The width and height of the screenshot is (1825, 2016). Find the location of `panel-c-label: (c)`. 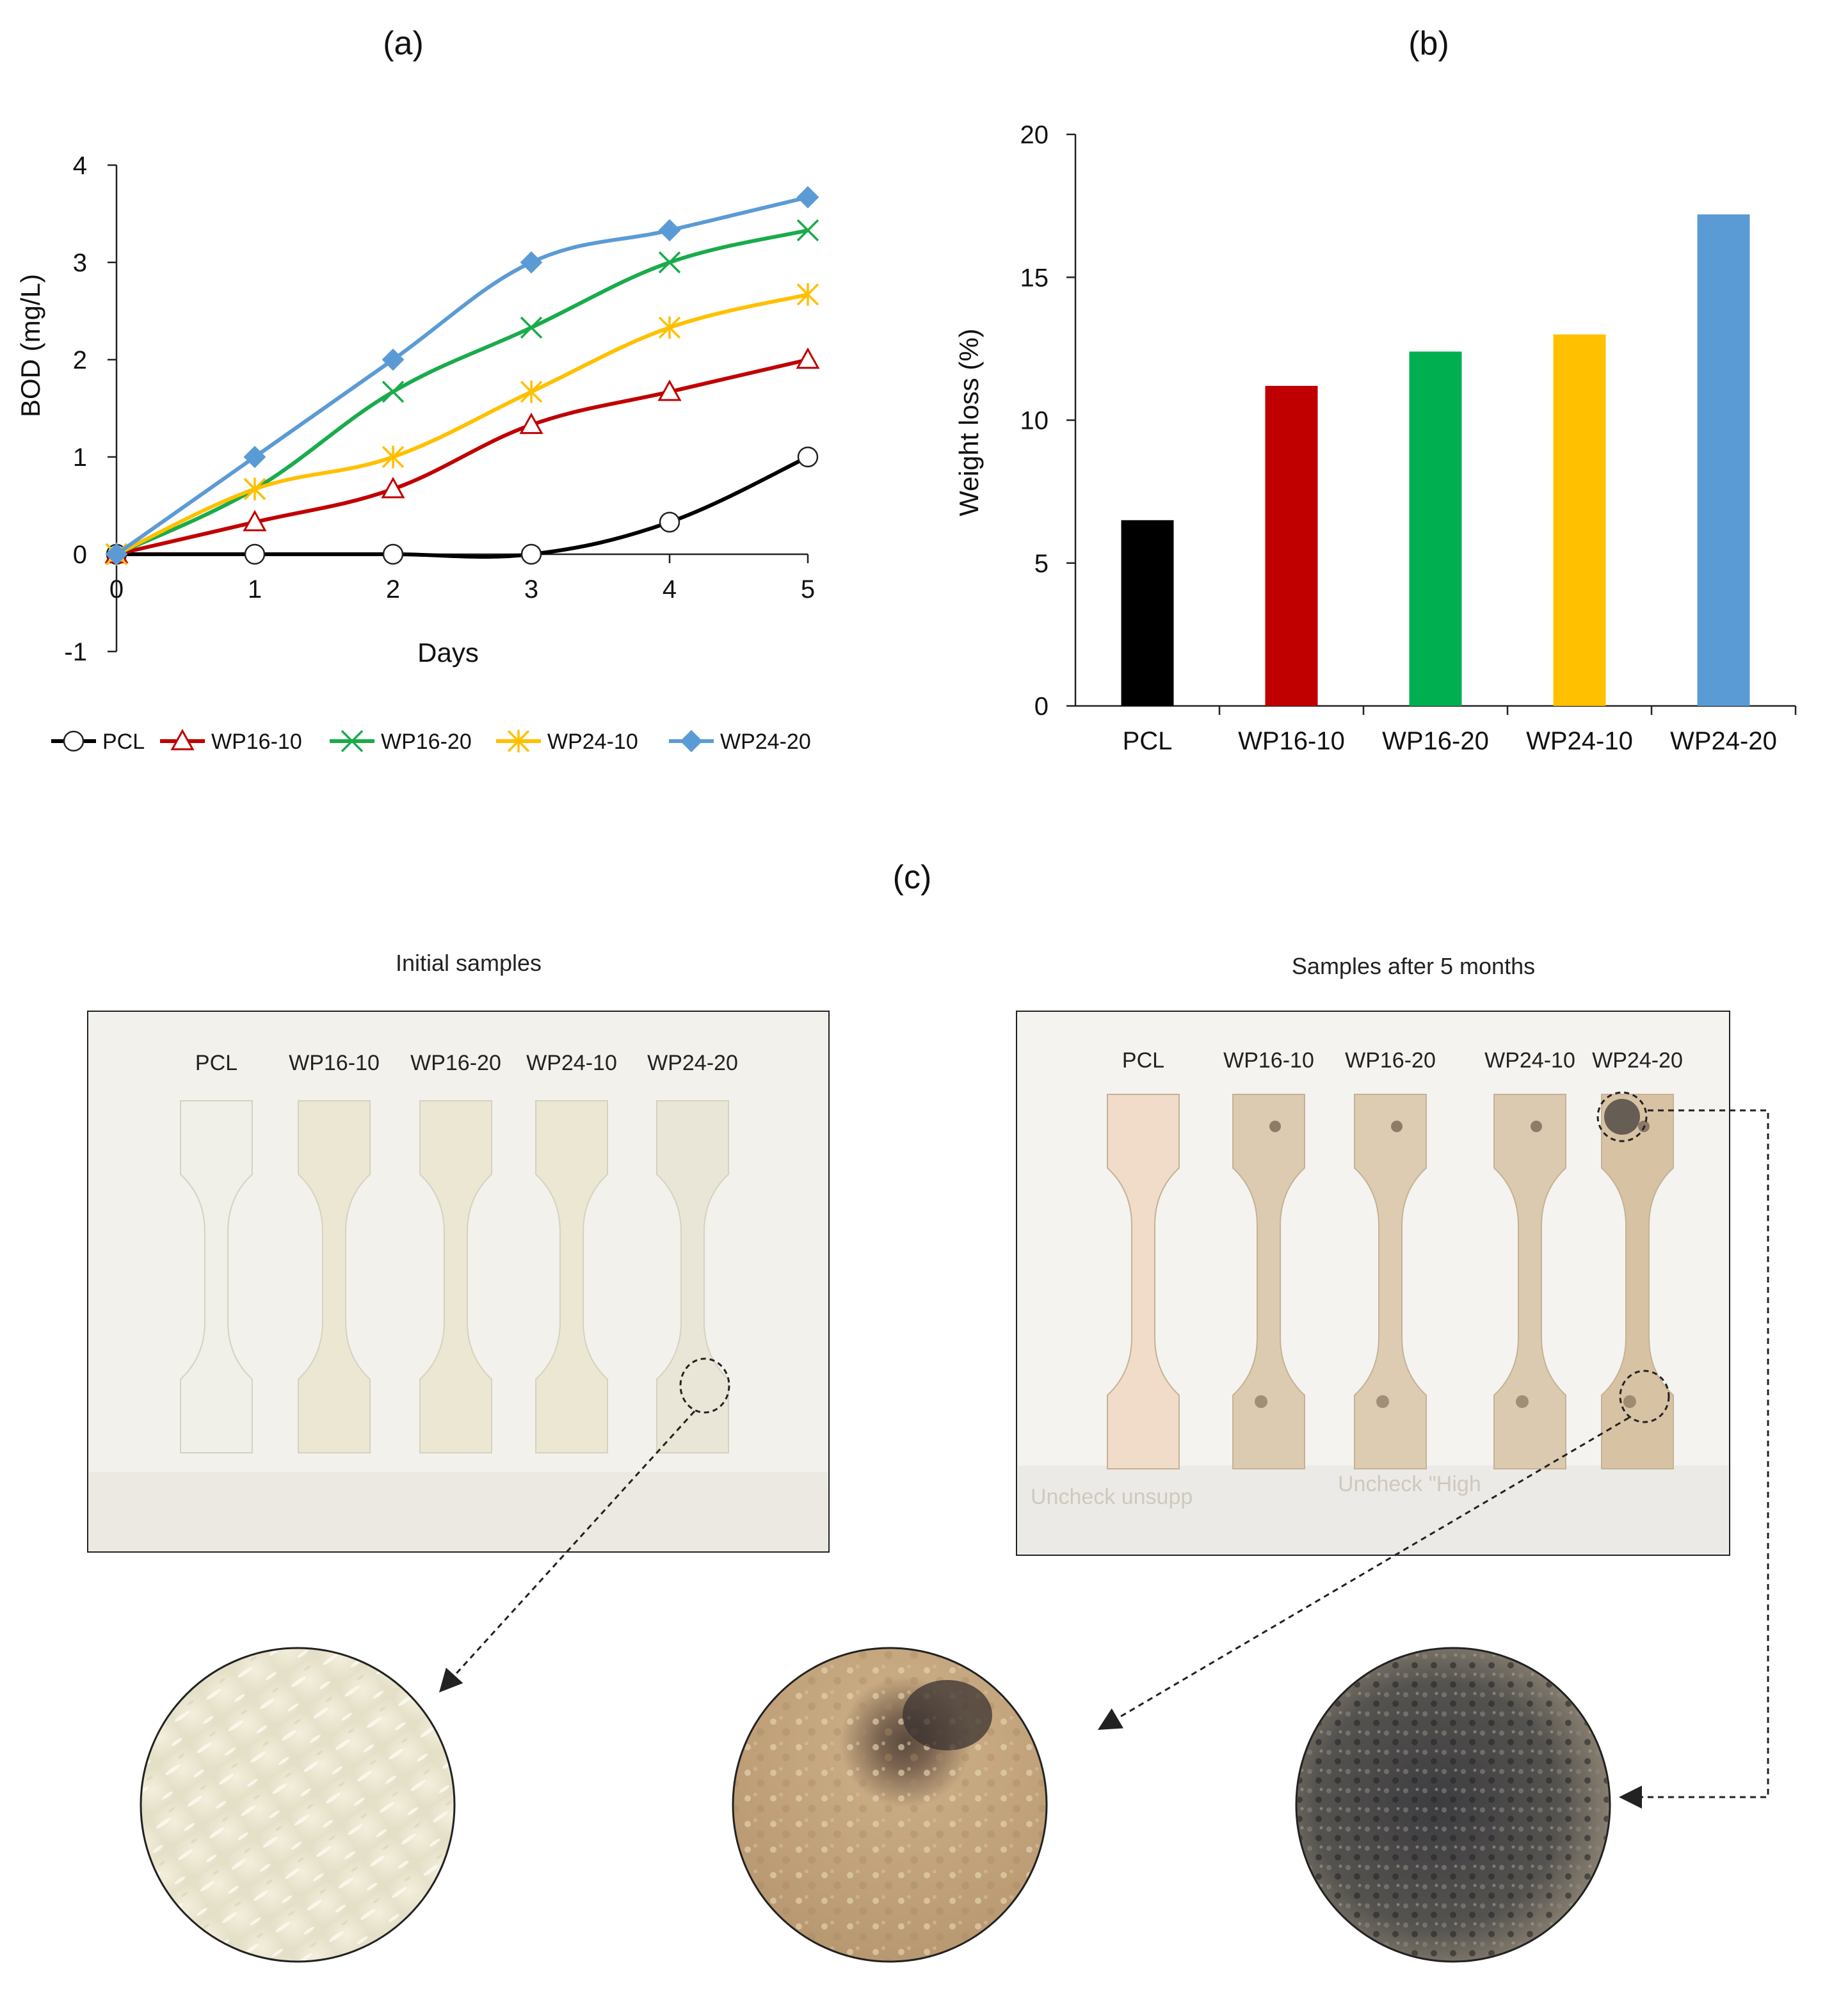

panel-c-label: (c) is located at coordinates (912, 877).